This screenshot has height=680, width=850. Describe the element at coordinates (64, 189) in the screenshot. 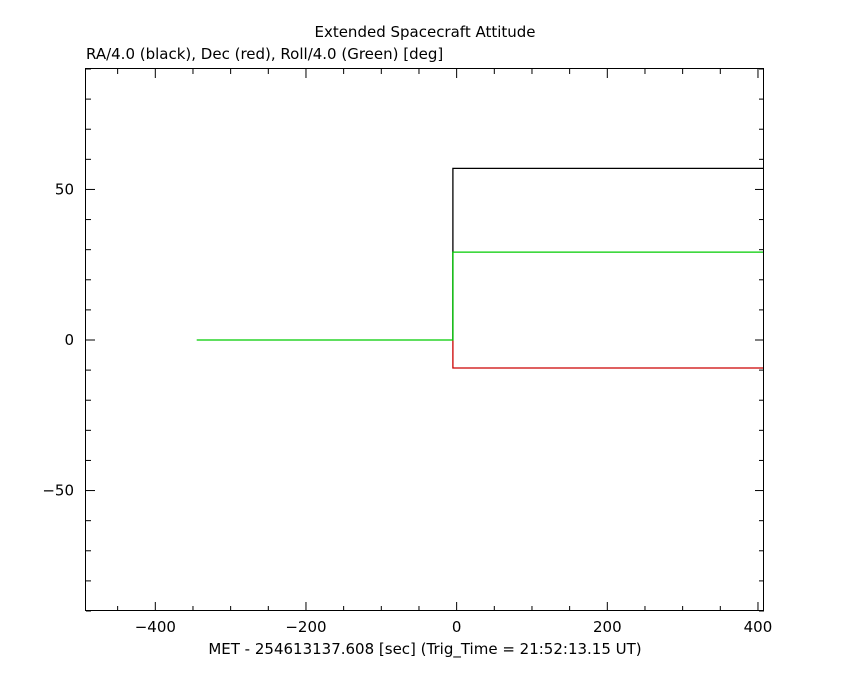

I see `y-tick-label: 50` at that location.